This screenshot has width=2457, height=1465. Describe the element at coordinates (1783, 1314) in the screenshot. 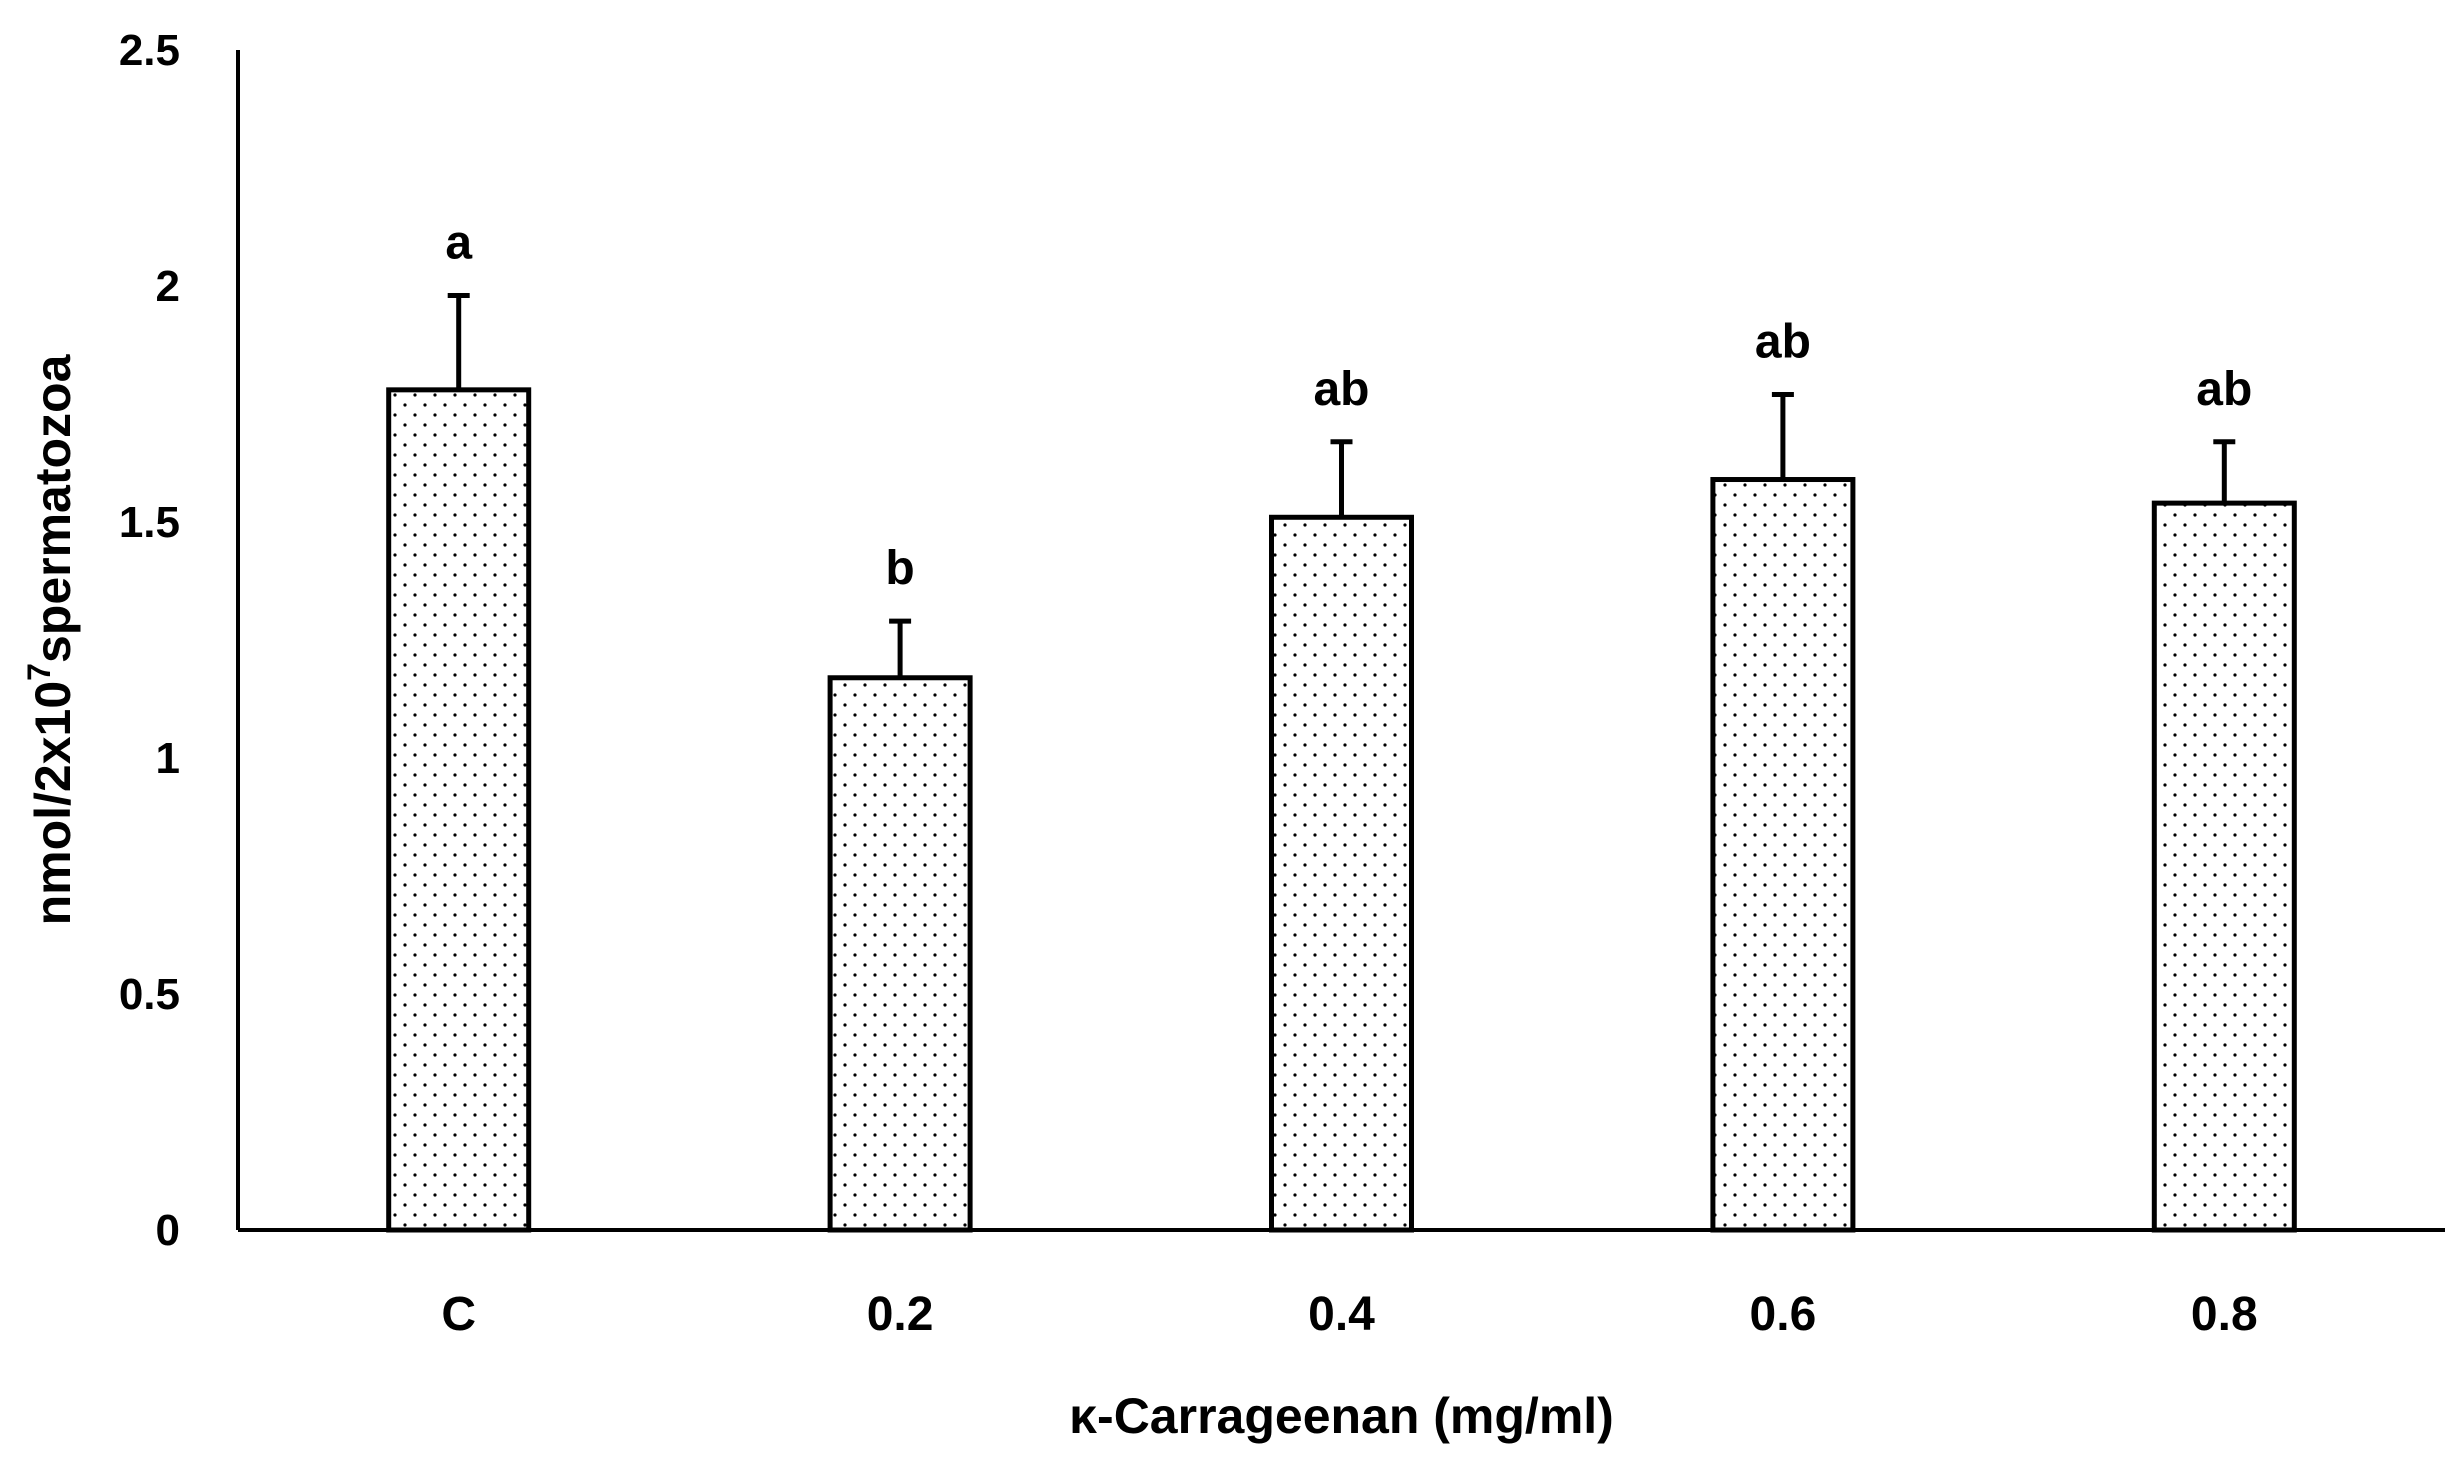

I see `x-tick-label: 0.6` at that location.